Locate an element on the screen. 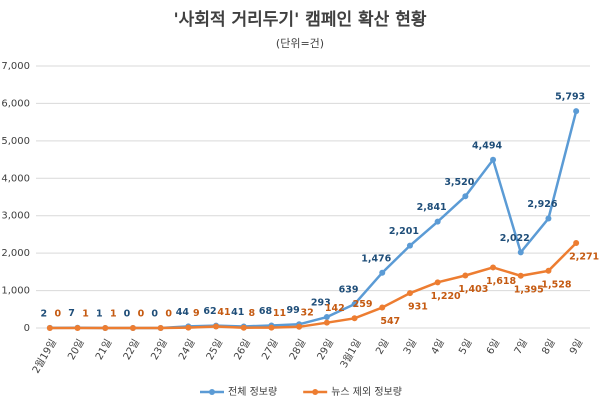 The width and height of the screenshot is (600, 406). y-tick-label: 0 is located at coordinates (27, 328).